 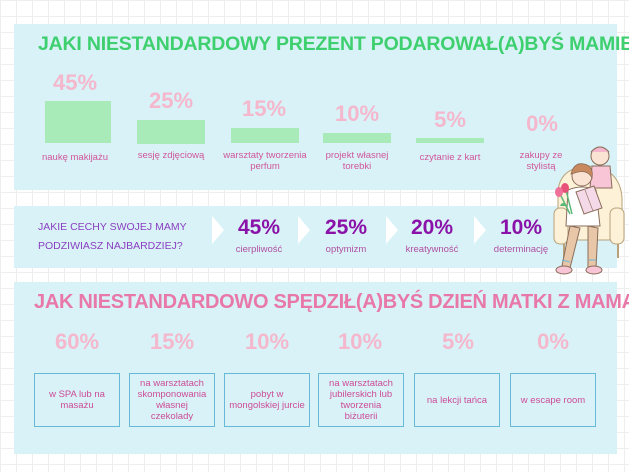 I want to click on gift-label: projekt własnej torebki, so click(x=357, y=161).